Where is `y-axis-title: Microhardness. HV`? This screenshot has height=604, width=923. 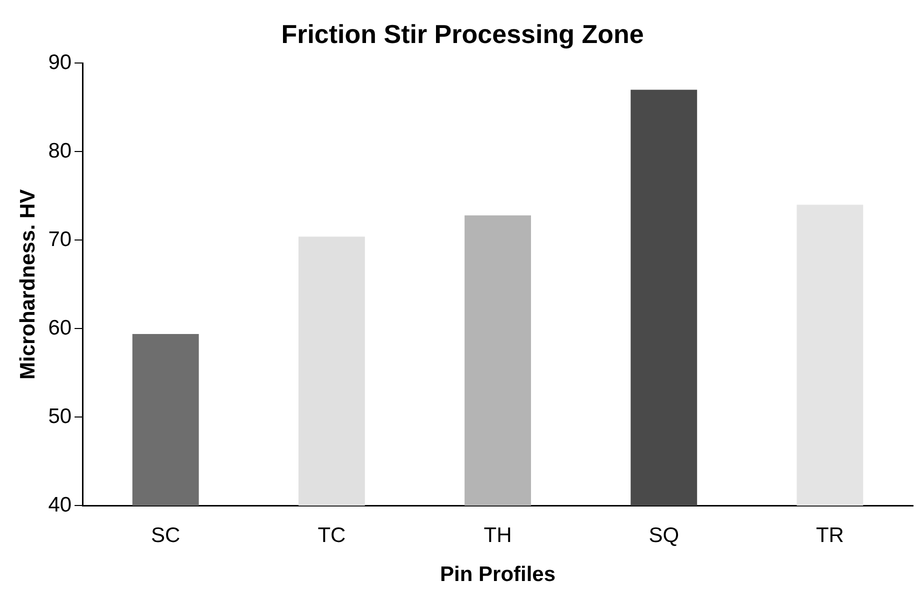
y-axis-title: Microhardness. HV is located at coordinates (28, 284).